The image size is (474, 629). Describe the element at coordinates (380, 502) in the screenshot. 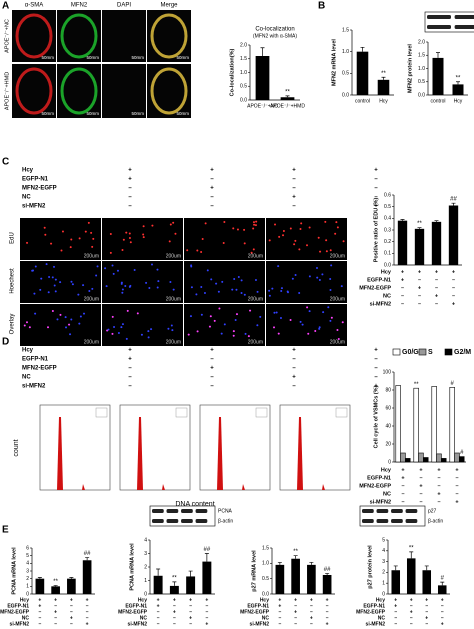

I see `treatment-label: si-MFN2` at that location.